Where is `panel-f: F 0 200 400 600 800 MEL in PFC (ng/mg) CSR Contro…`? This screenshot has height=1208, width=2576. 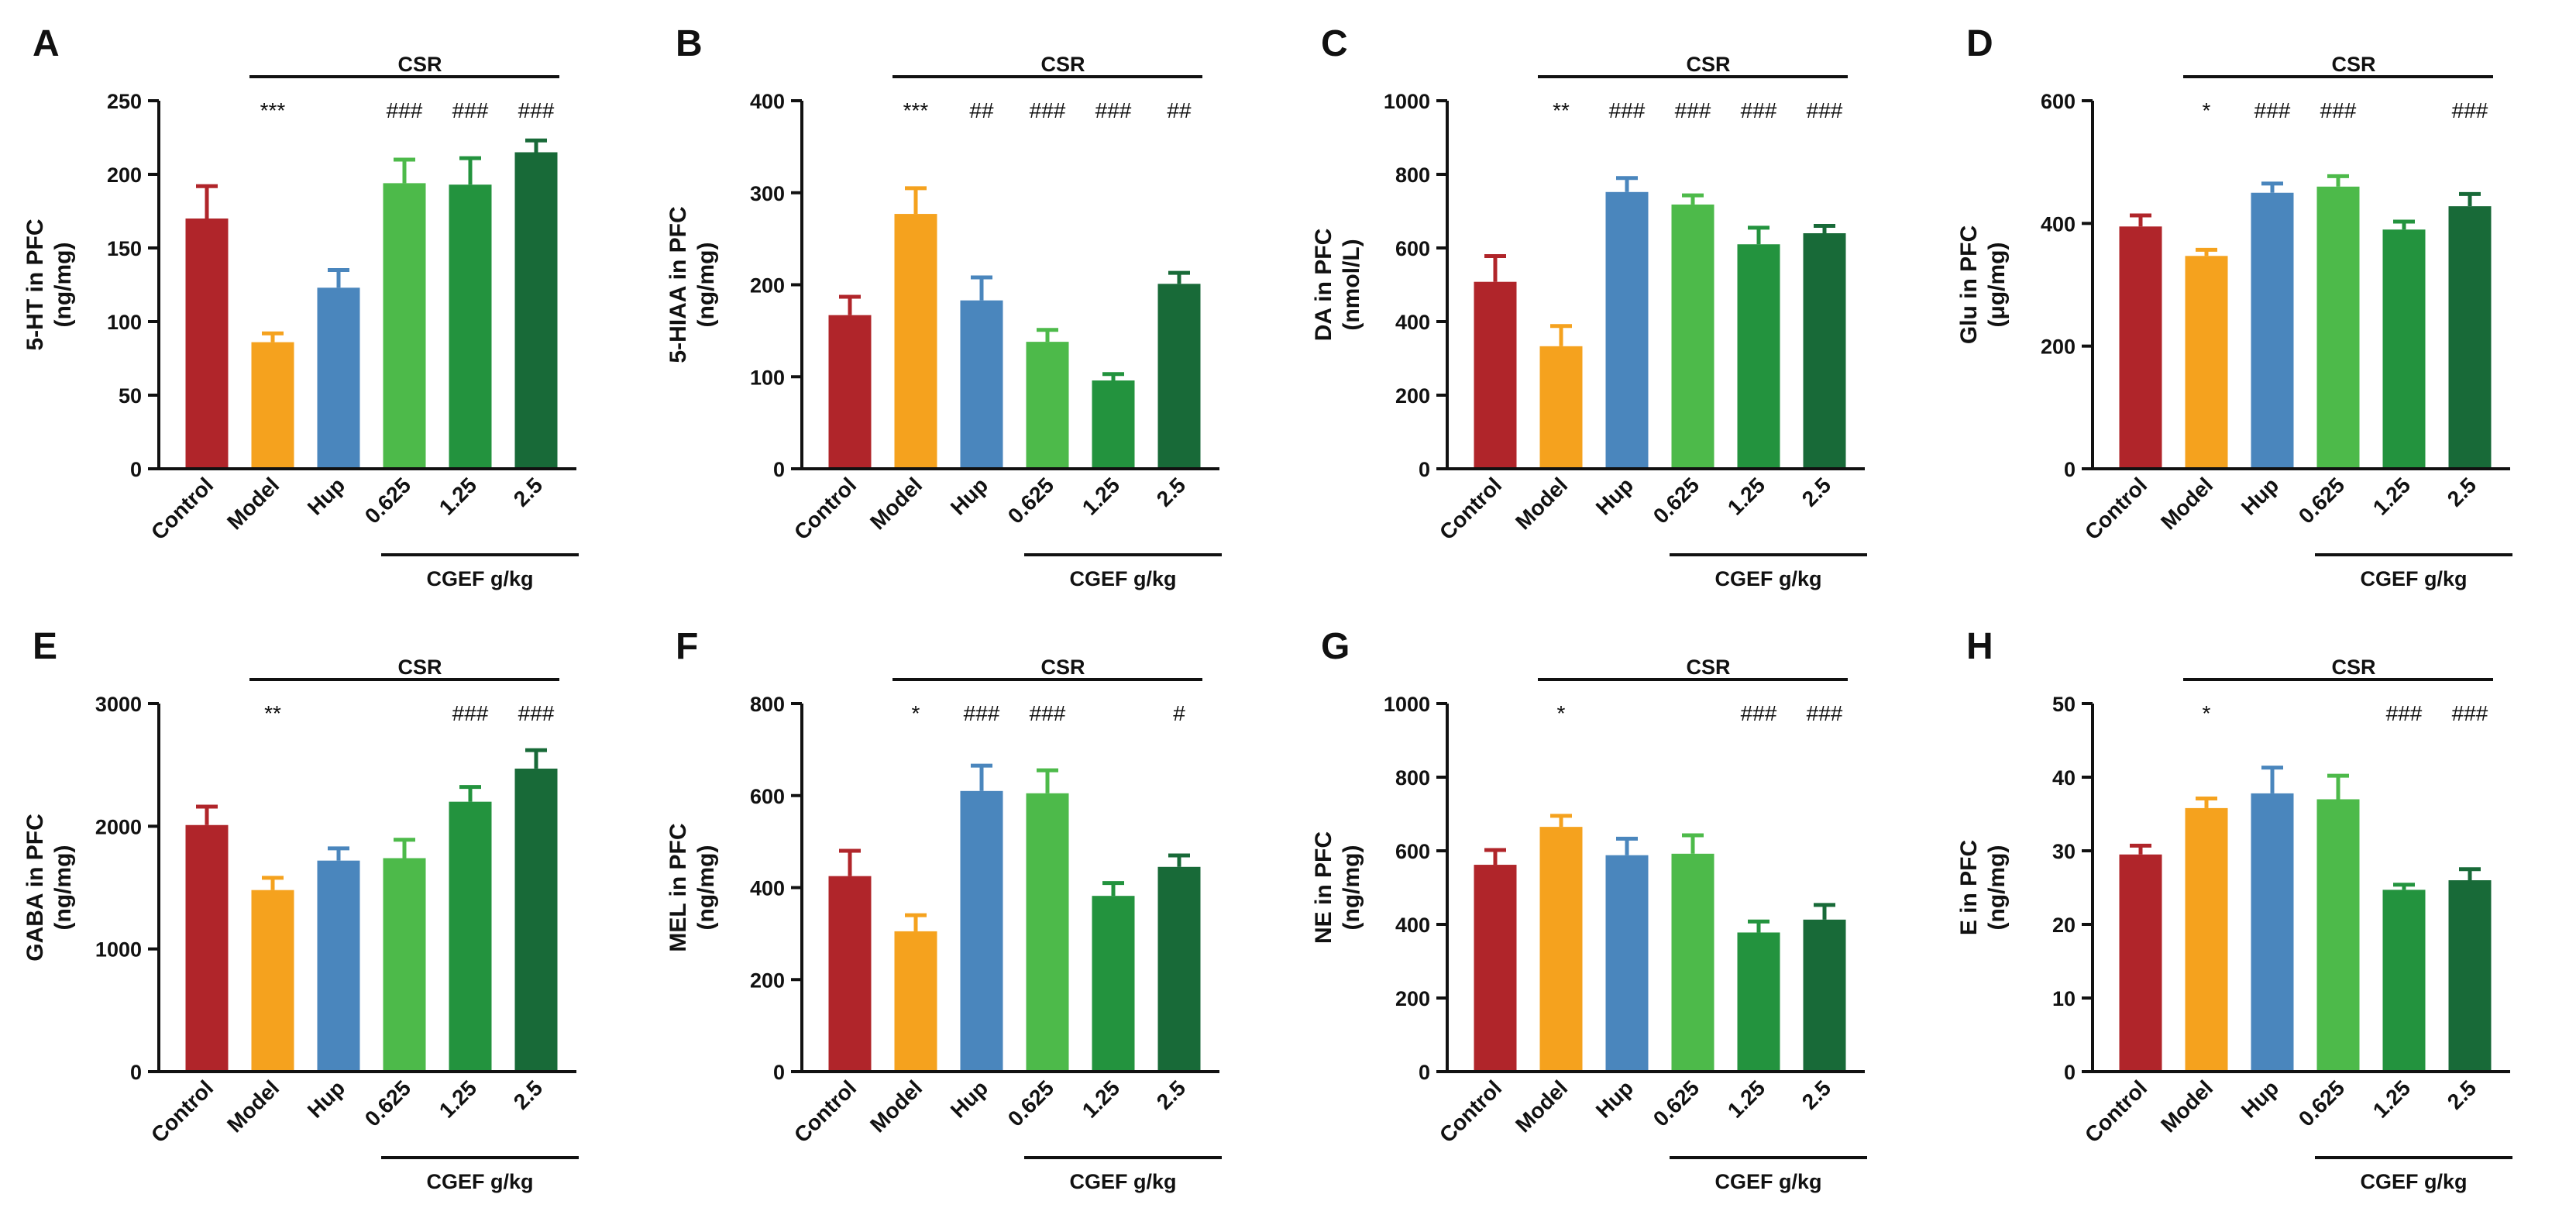 panel-f: F 0 200 400 600 800 MEL in PFC (ng/mg) CSR Contro… is located at coordinates (943, 909).